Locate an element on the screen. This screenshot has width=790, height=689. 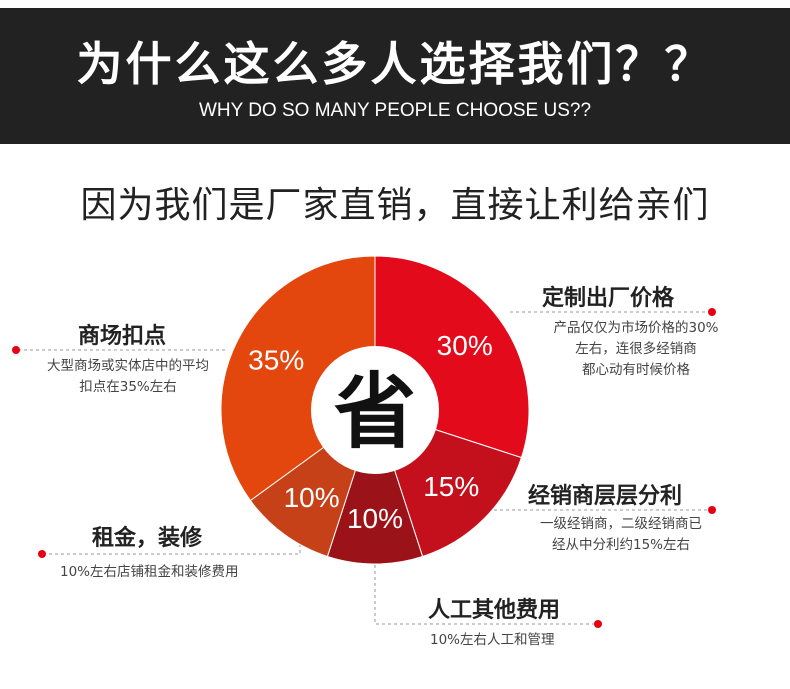
center-circle is located at coordinates (375, 410).